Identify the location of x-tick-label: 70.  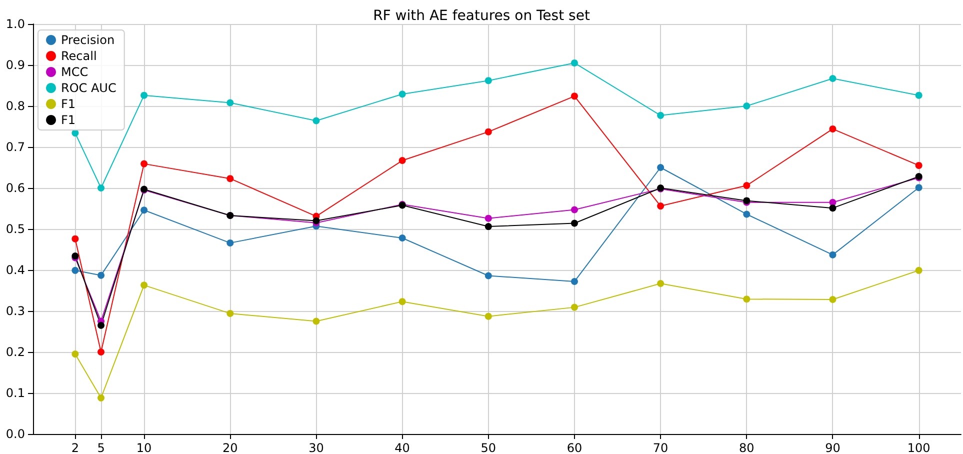
(660, 447).